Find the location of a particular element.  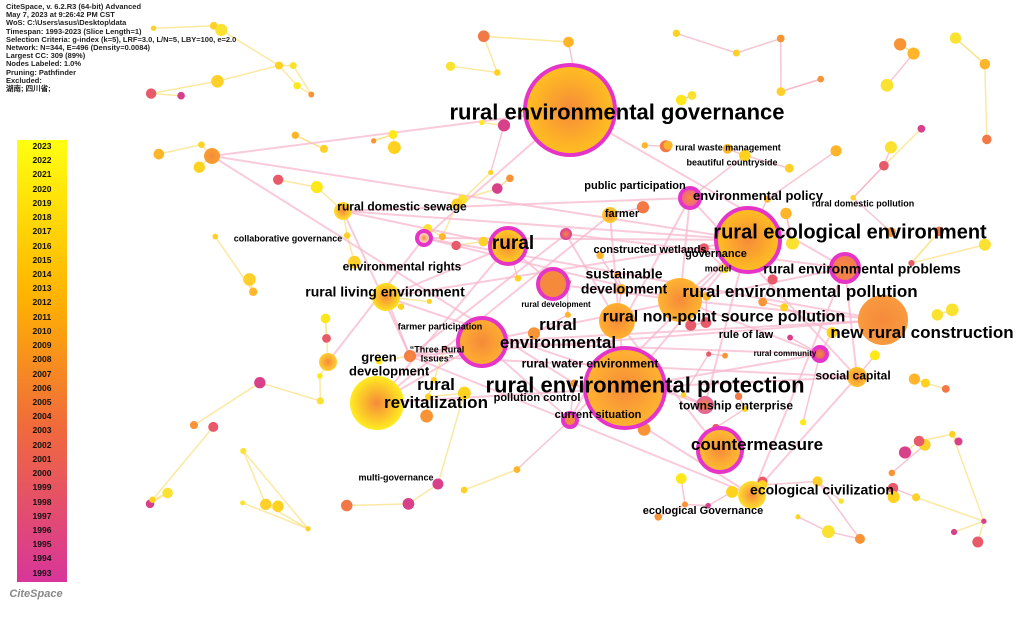

node-label: sustainable development is located at coordinates (624, 280).